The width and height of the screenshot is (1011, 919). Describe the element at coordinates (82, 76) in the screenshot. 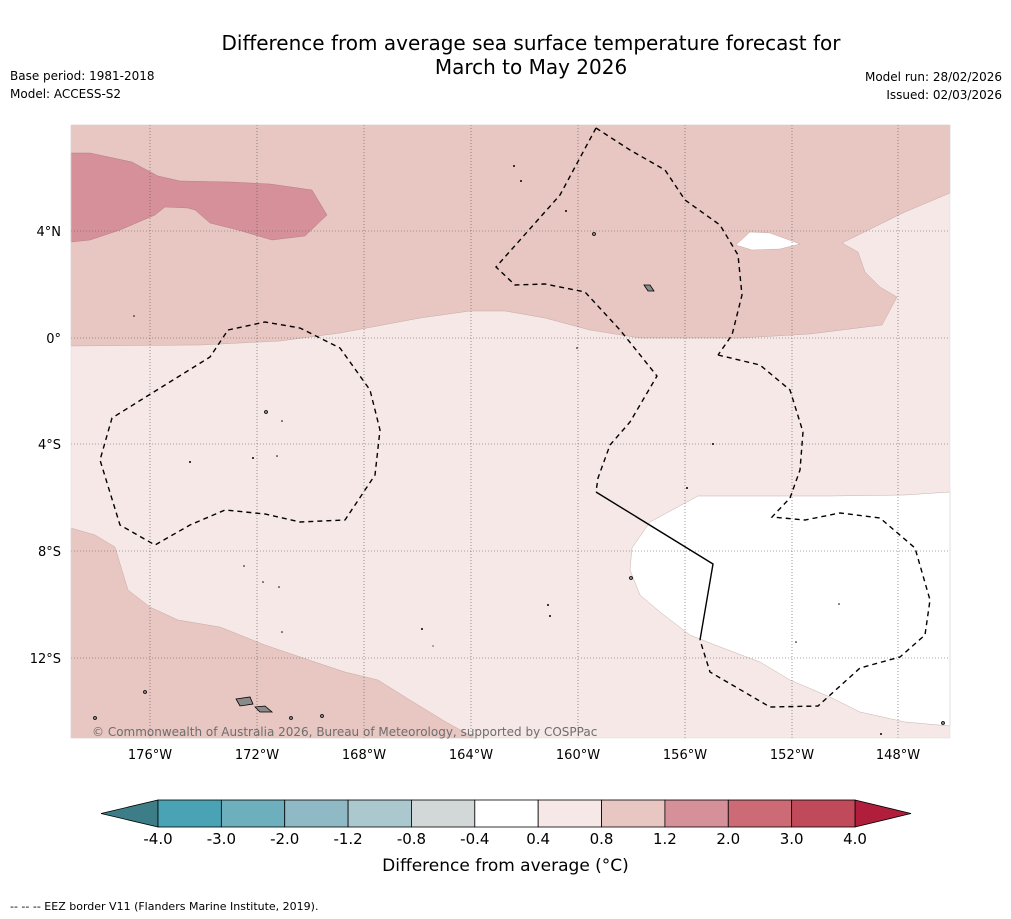

I see `base-period: Base period: 1981-2018` at that location.